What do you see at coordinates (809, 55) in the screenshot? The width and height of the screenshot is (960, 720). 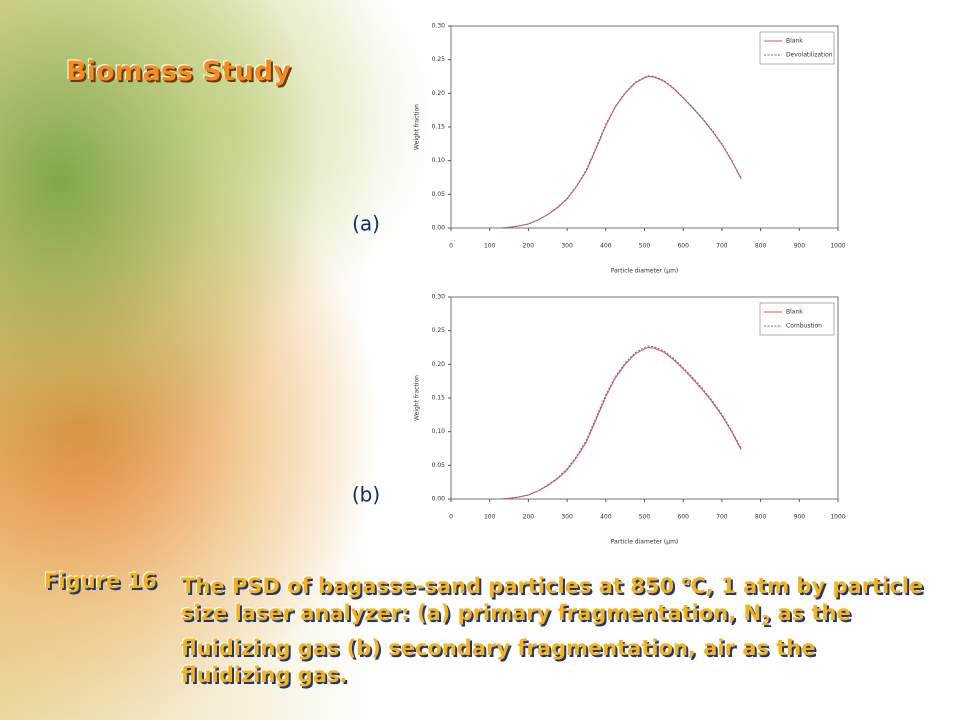 I see `legend-label: Devolatilization` at bounding box center [809, 55].